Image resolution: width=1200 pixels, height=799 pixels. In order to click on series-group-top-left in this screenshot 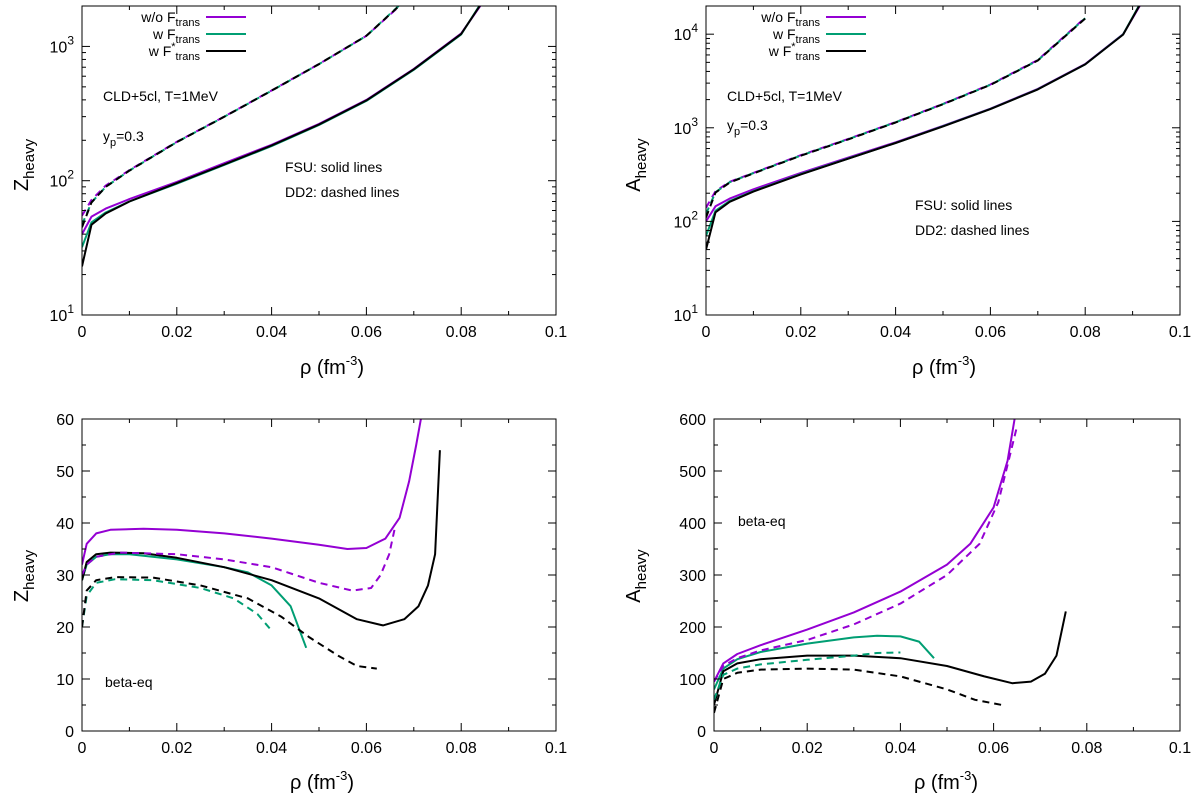, I will do `click(282, 136)`.